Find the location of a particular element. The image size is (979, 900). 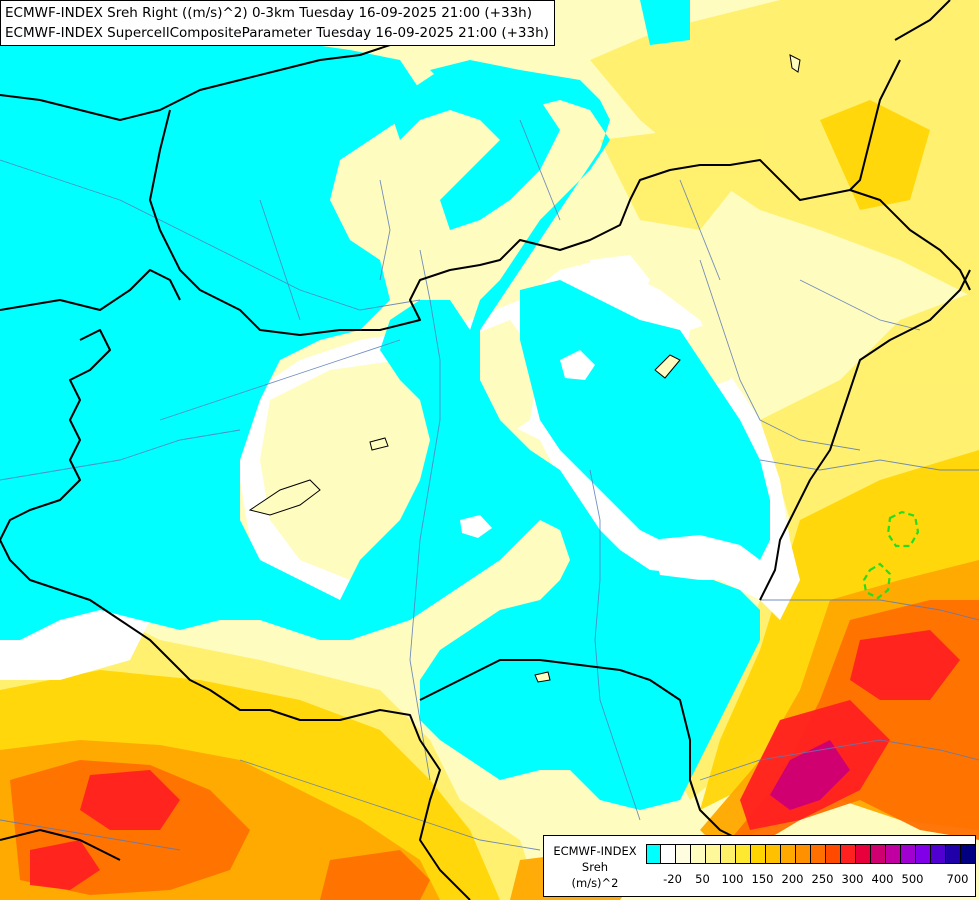

legend-tick-label: 500 is located at coordinates (912, 879).